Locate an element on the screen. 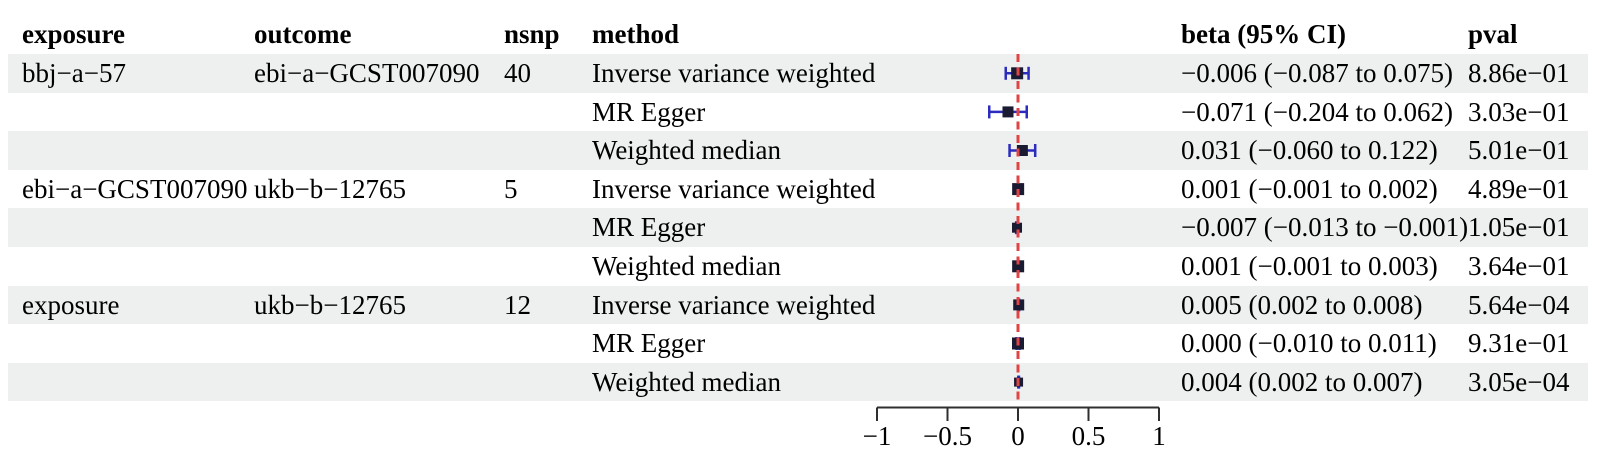 This screenshot has height=455, width=1600. axis-tick-label: 0.5 is located at coordinates (1088, 436).